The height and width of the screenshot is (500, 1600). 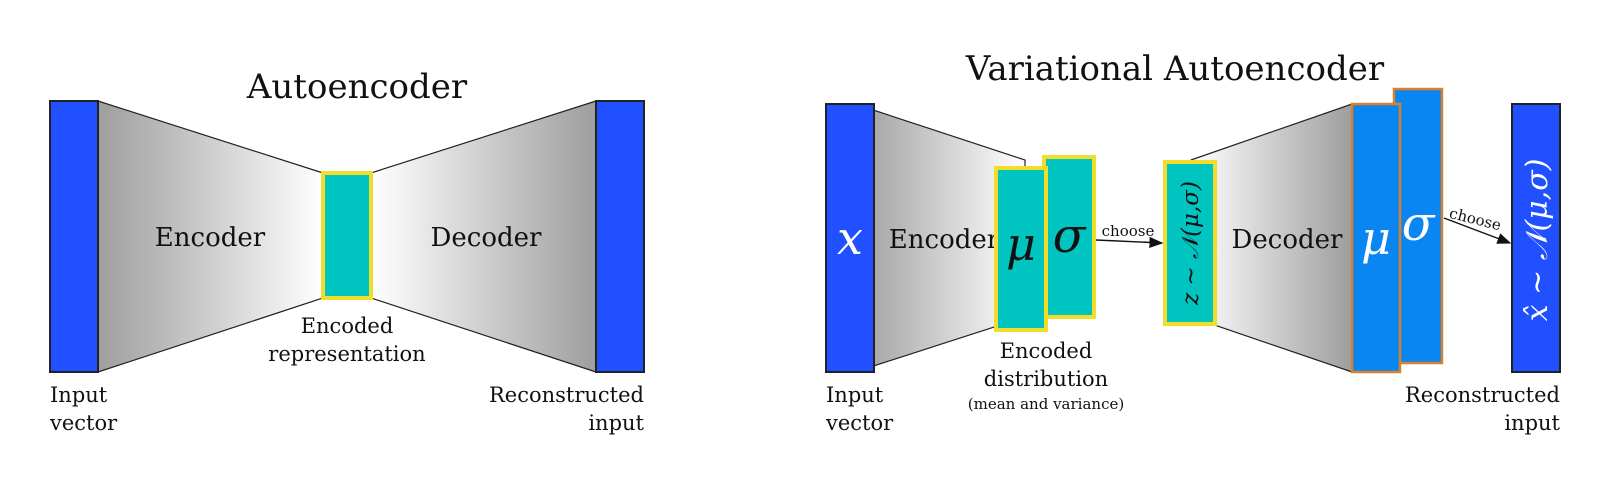 I want to click on vae-reconstructed-input-label-line2: input, so click(x=1532, y=423).